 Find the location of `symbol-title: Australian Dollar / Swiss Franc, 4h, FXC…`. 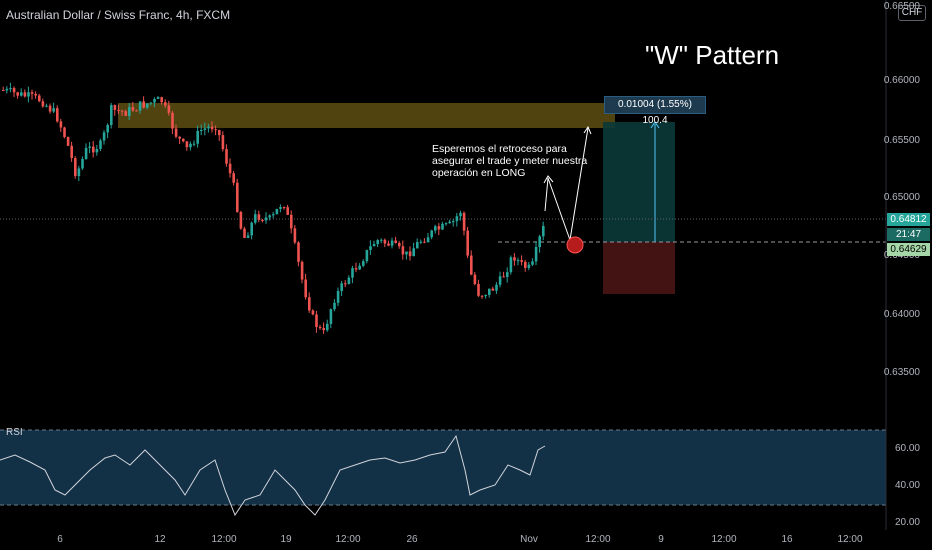

symbol-title: Australian Dollar / Swiss Franc, 4h, FXC… is located at coordinates (118, 15).